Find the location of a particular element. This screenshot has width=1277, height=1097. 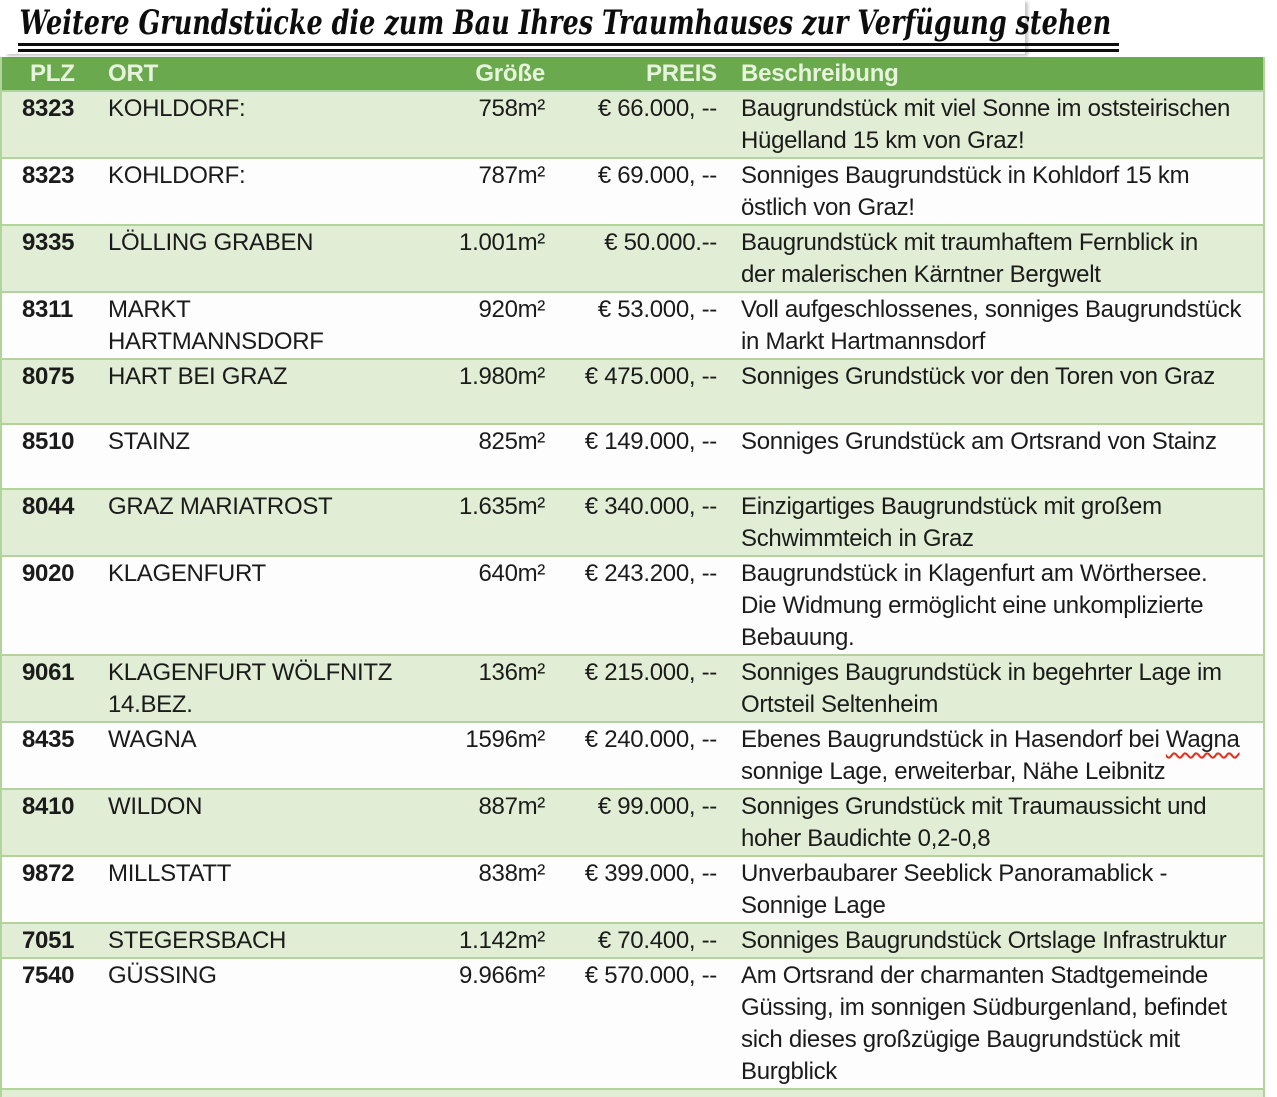

cell-plz: 7540 is located at coordinates (48, 975).